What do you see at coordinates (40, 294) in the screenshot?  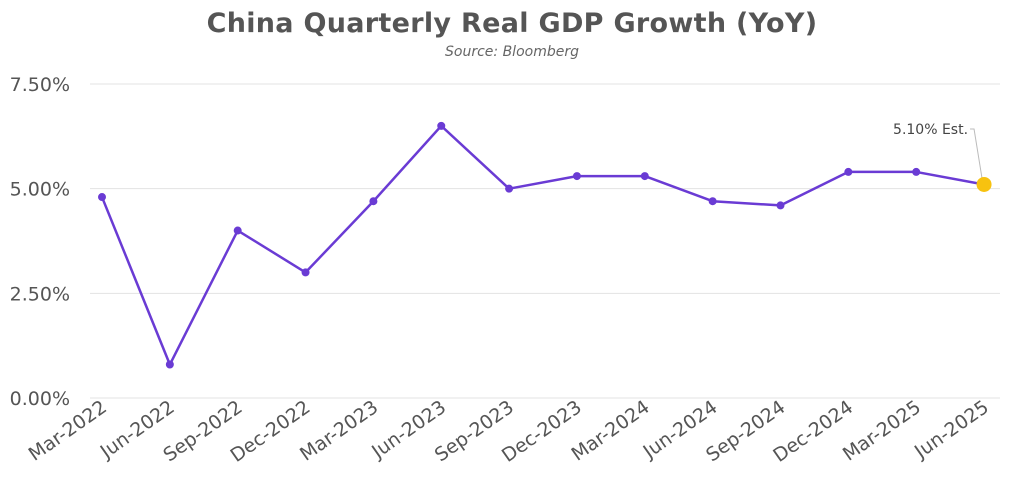 I see `y-tick-label: 2.50%` at bounding box center [40, 294].